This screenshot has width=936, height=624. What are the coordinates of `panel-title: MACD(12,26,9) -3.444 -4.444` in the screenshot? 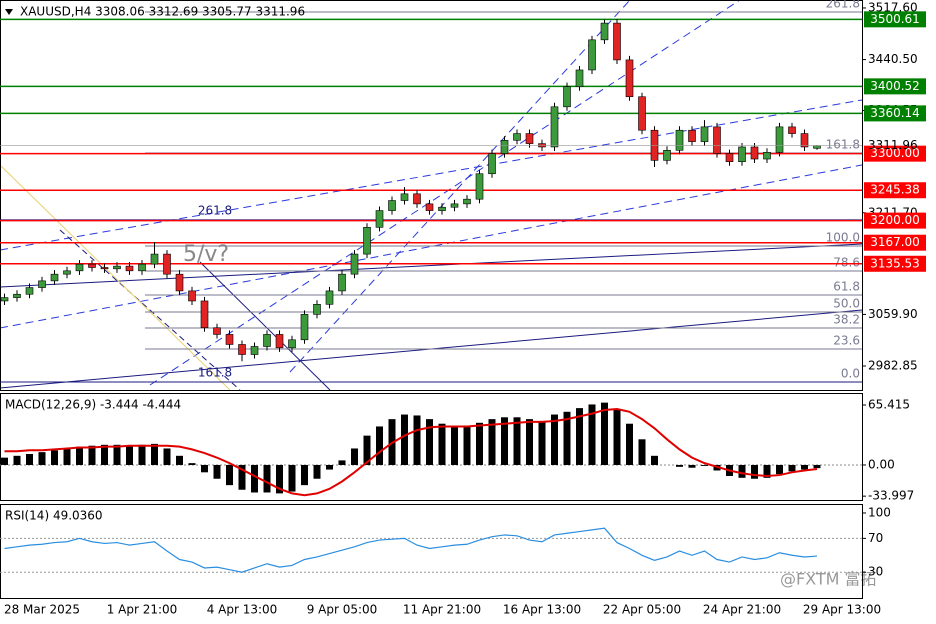 It's located at (93, 405).